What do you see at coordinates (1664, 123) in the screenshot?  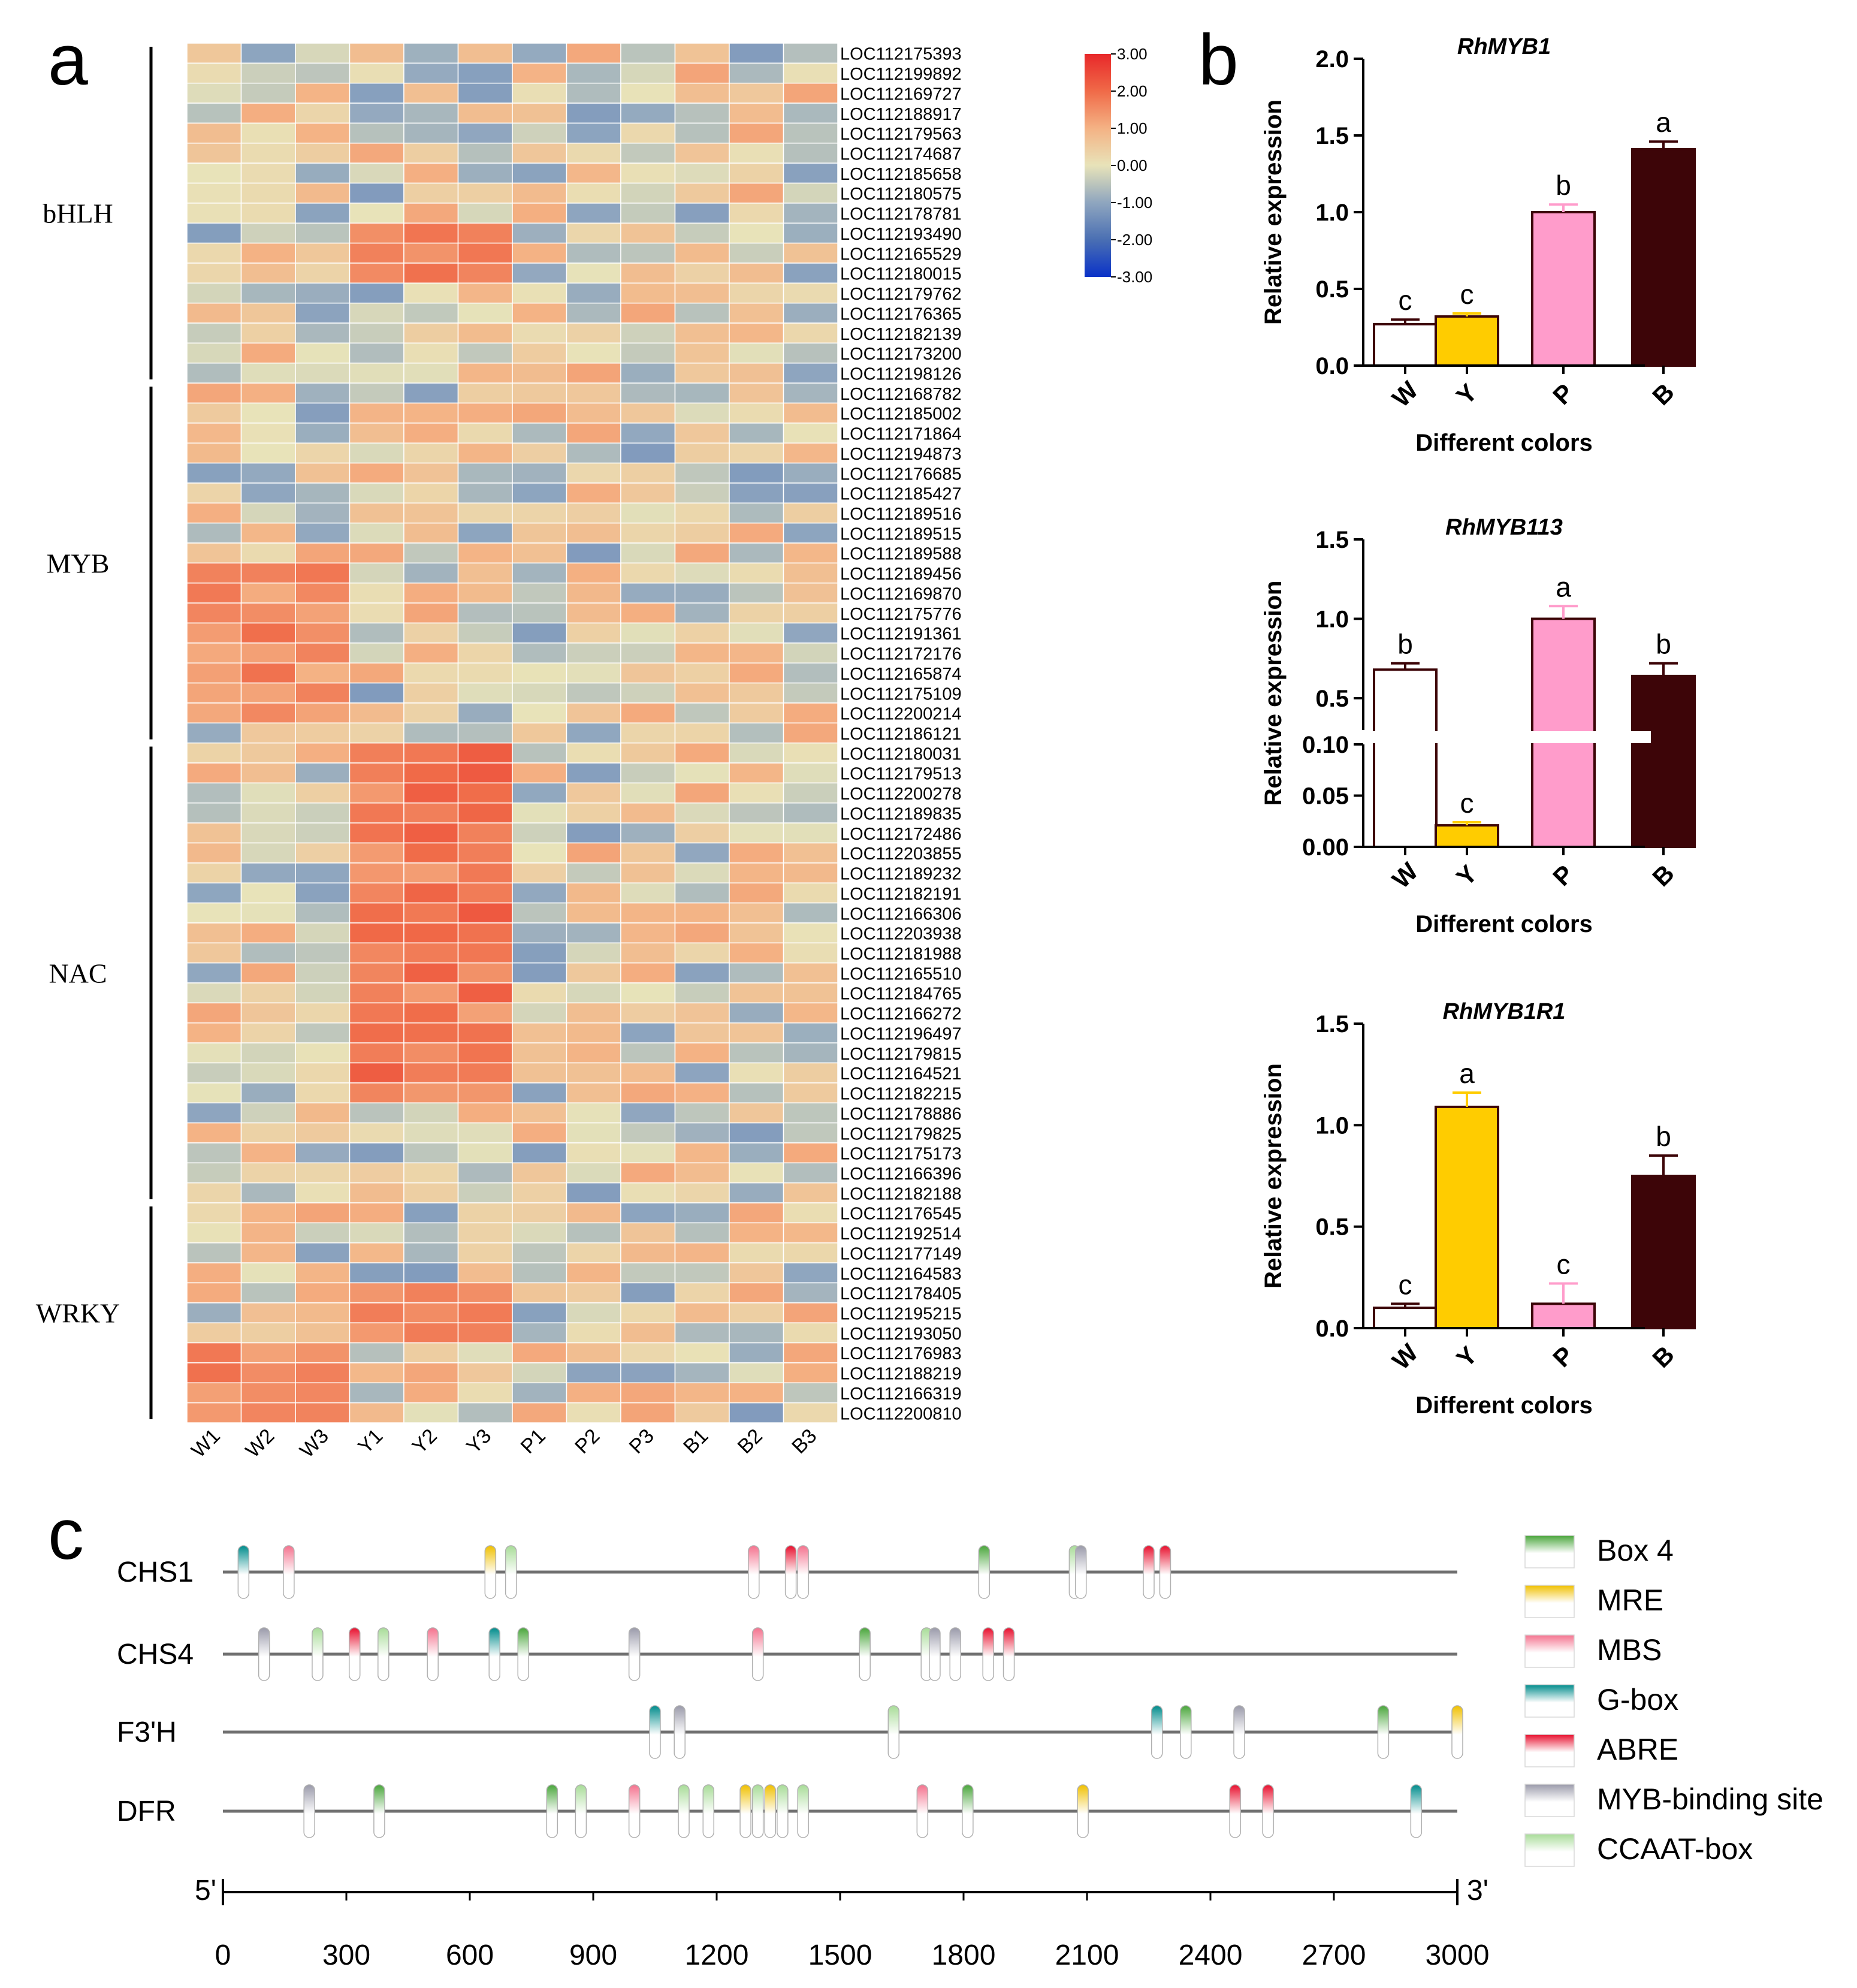 I see `significance-letter: a` at bounding box center [1664, 123].